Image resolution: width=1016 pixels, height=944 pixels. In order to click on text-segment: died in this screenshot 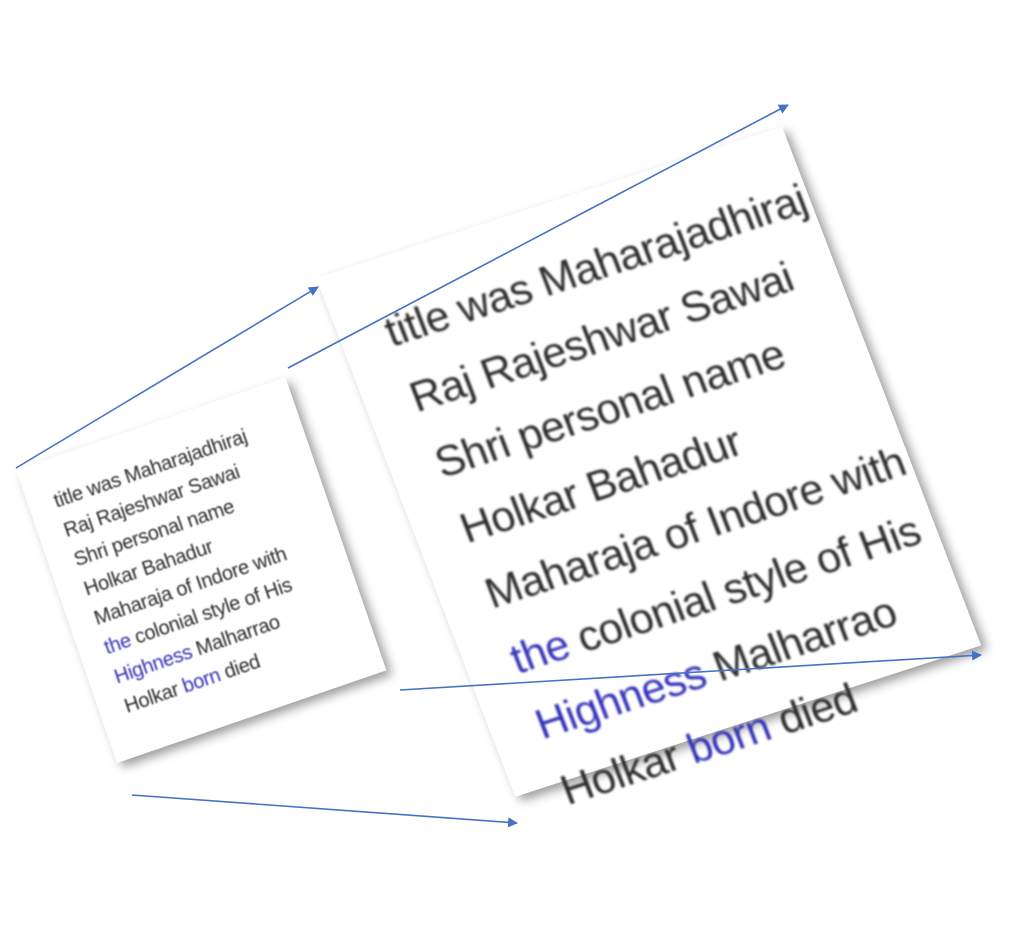, I will do `click(812, 711)`.